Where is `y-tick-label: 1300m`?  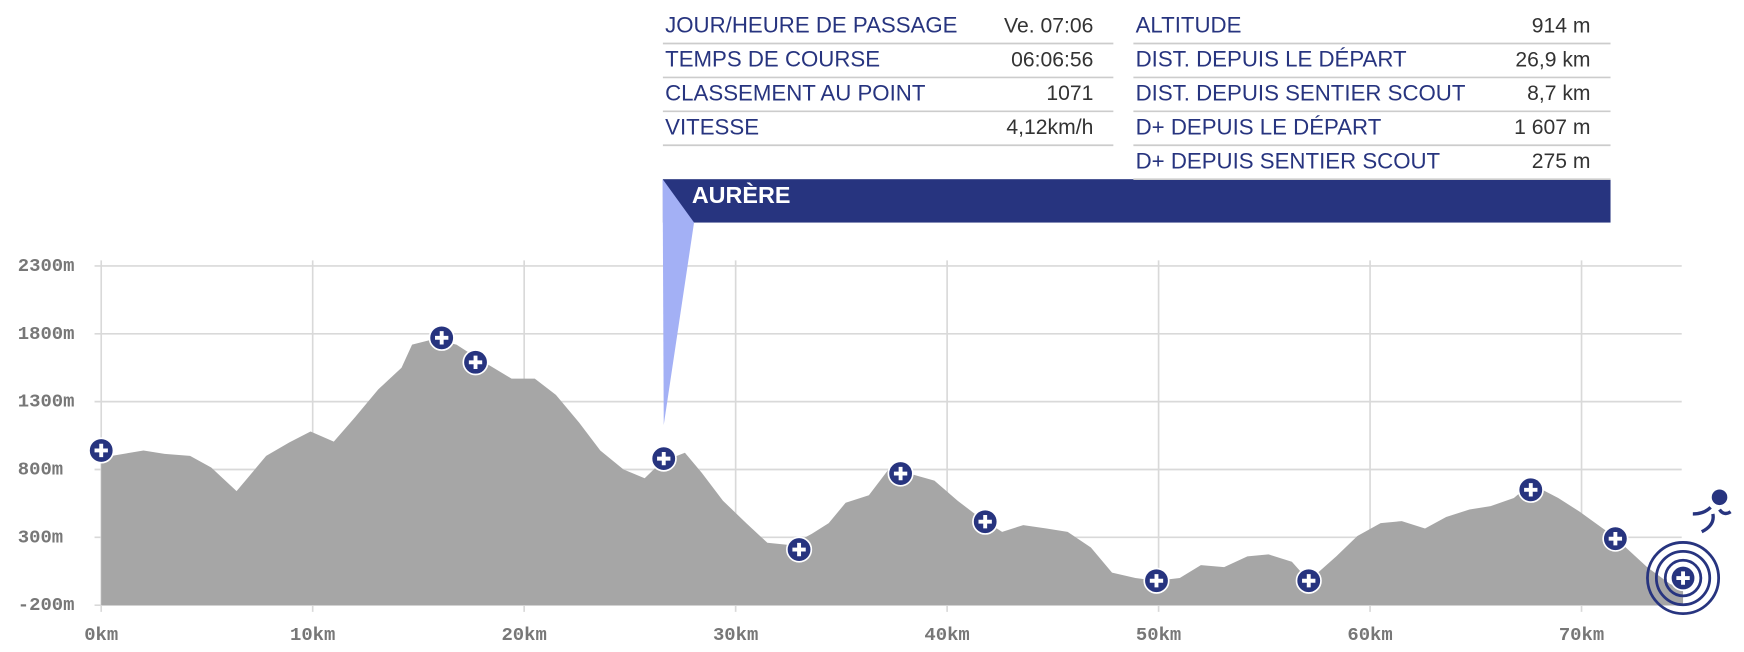 y-tick-label: 1300m is located at coordinates (46, 402).